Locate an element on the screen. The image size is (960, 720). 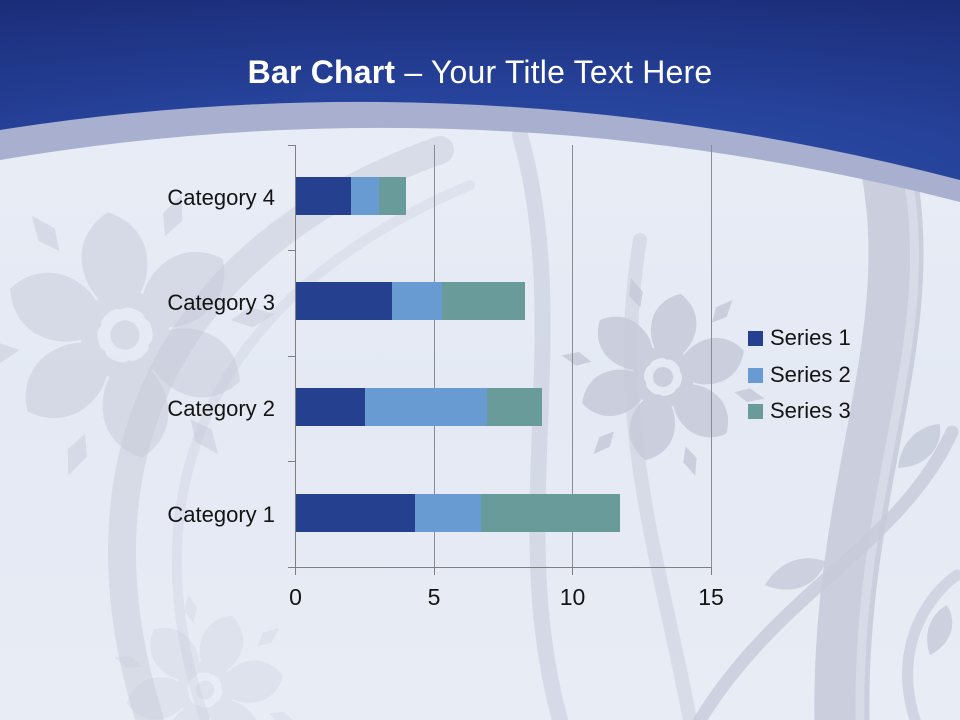
slide-title: Bar Chart – Your Title Text Here is located at coordinates (480, 72).